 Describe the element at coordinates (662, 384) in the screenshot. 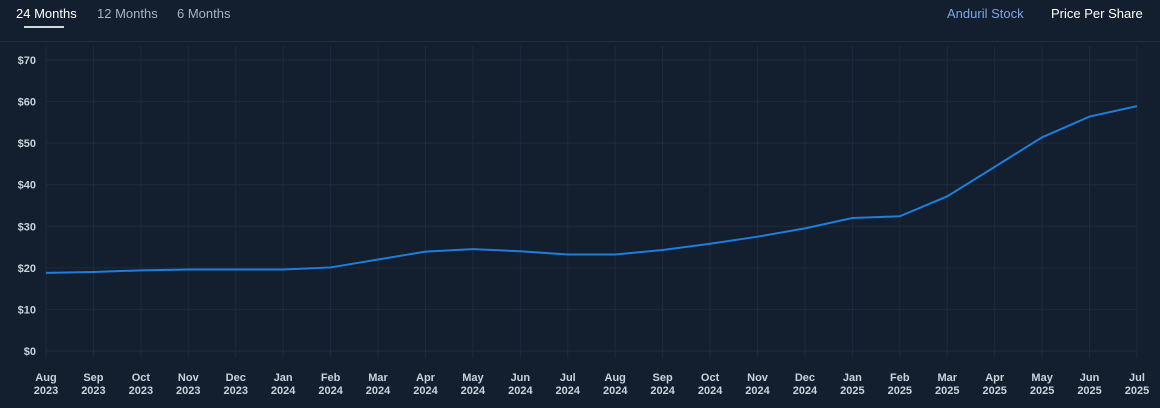

I see `x-tick-label: Sep 2024` at that location.